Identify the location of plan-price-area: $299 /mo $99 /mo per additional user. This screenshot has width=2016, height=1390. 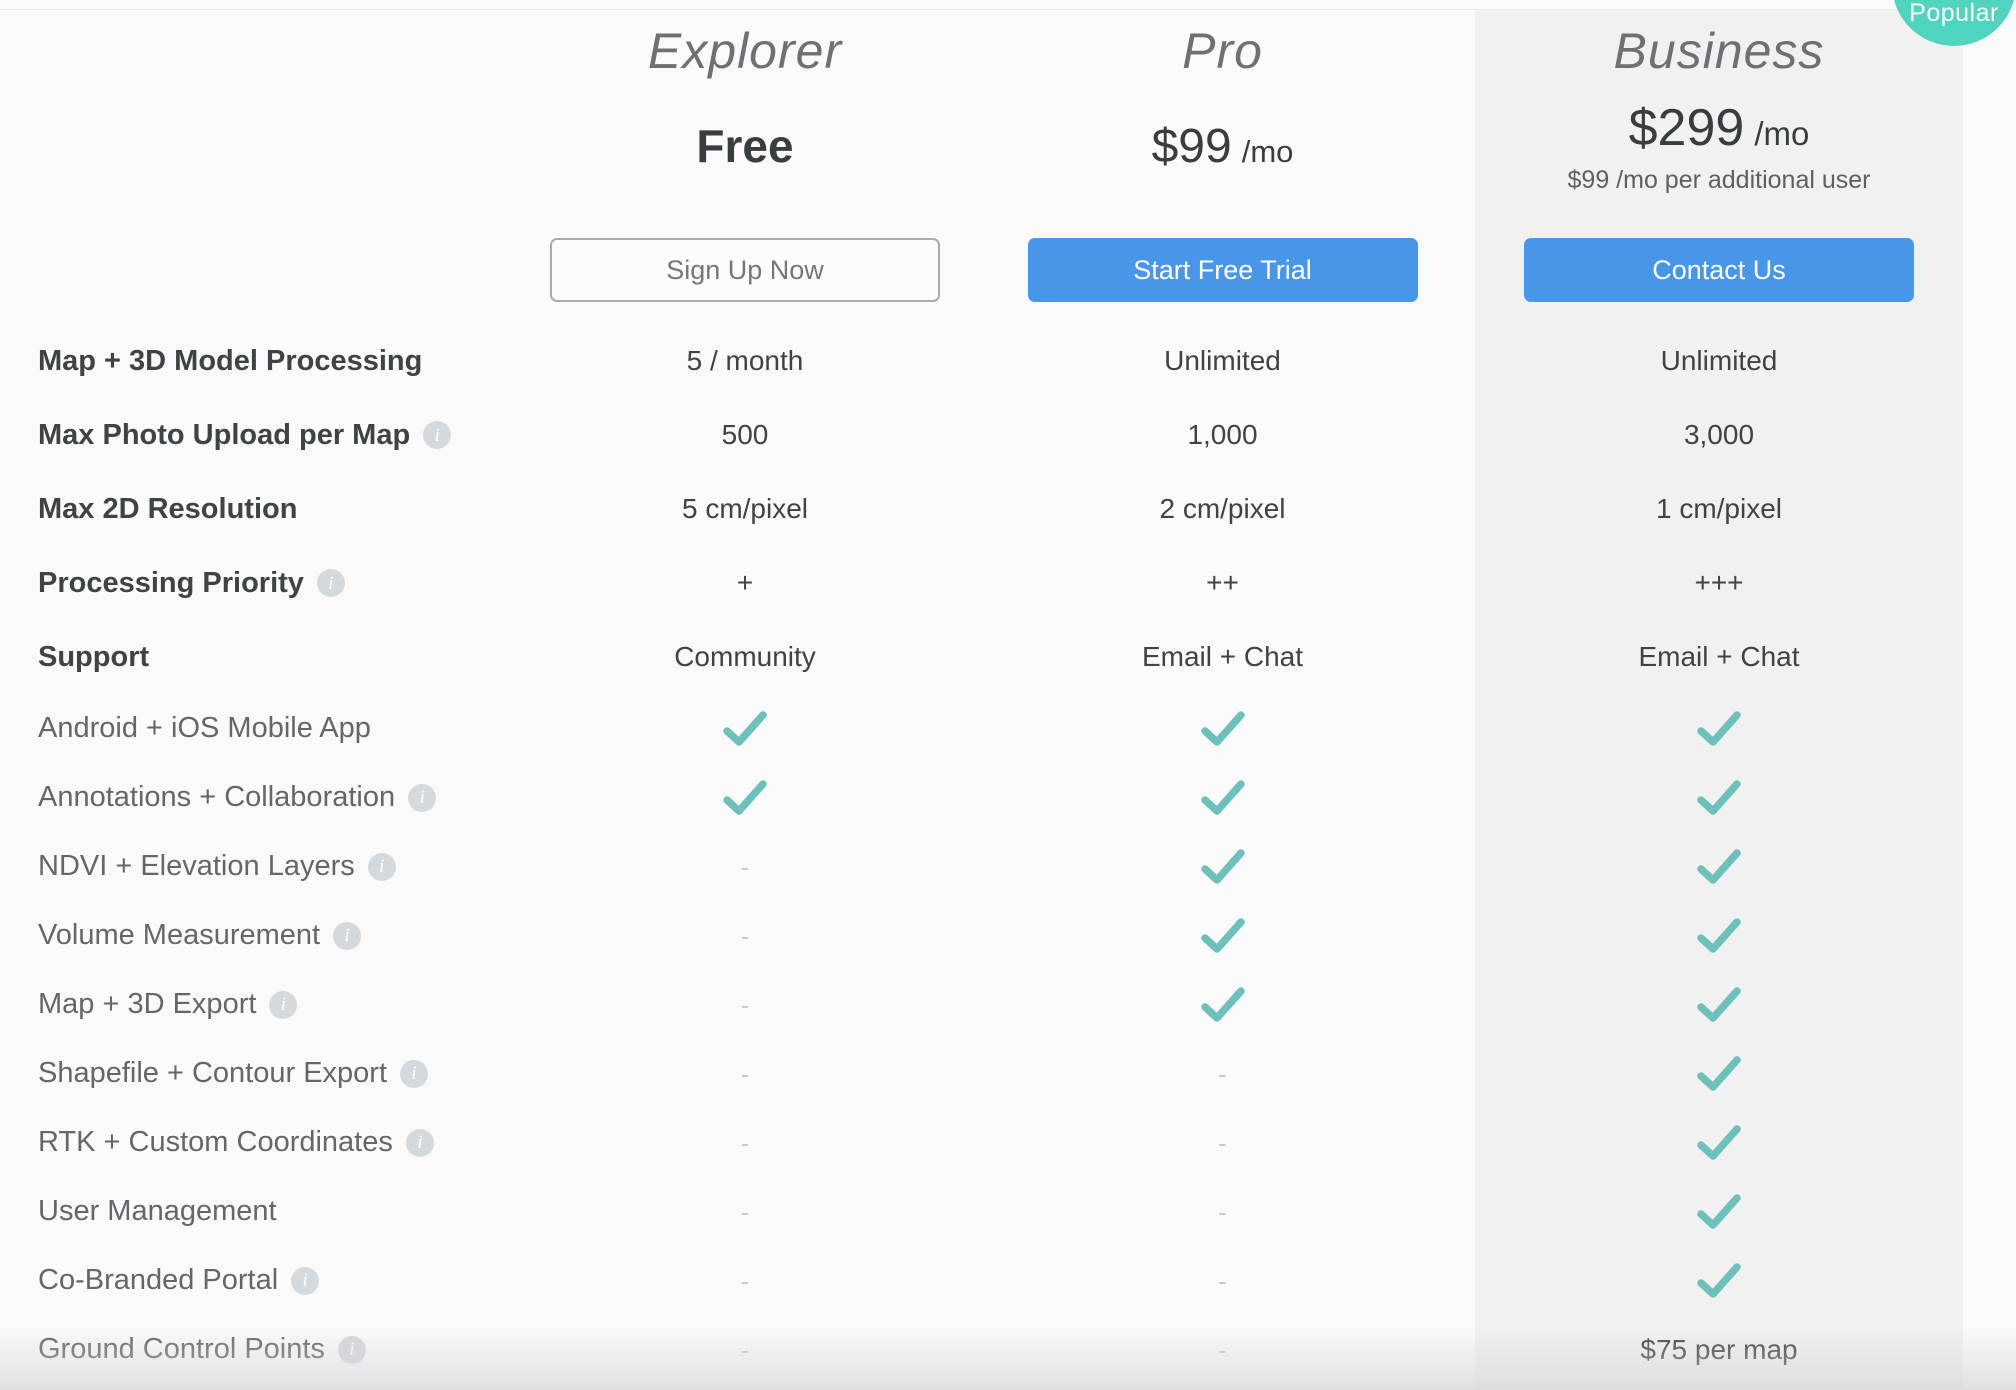
(1719, 146).